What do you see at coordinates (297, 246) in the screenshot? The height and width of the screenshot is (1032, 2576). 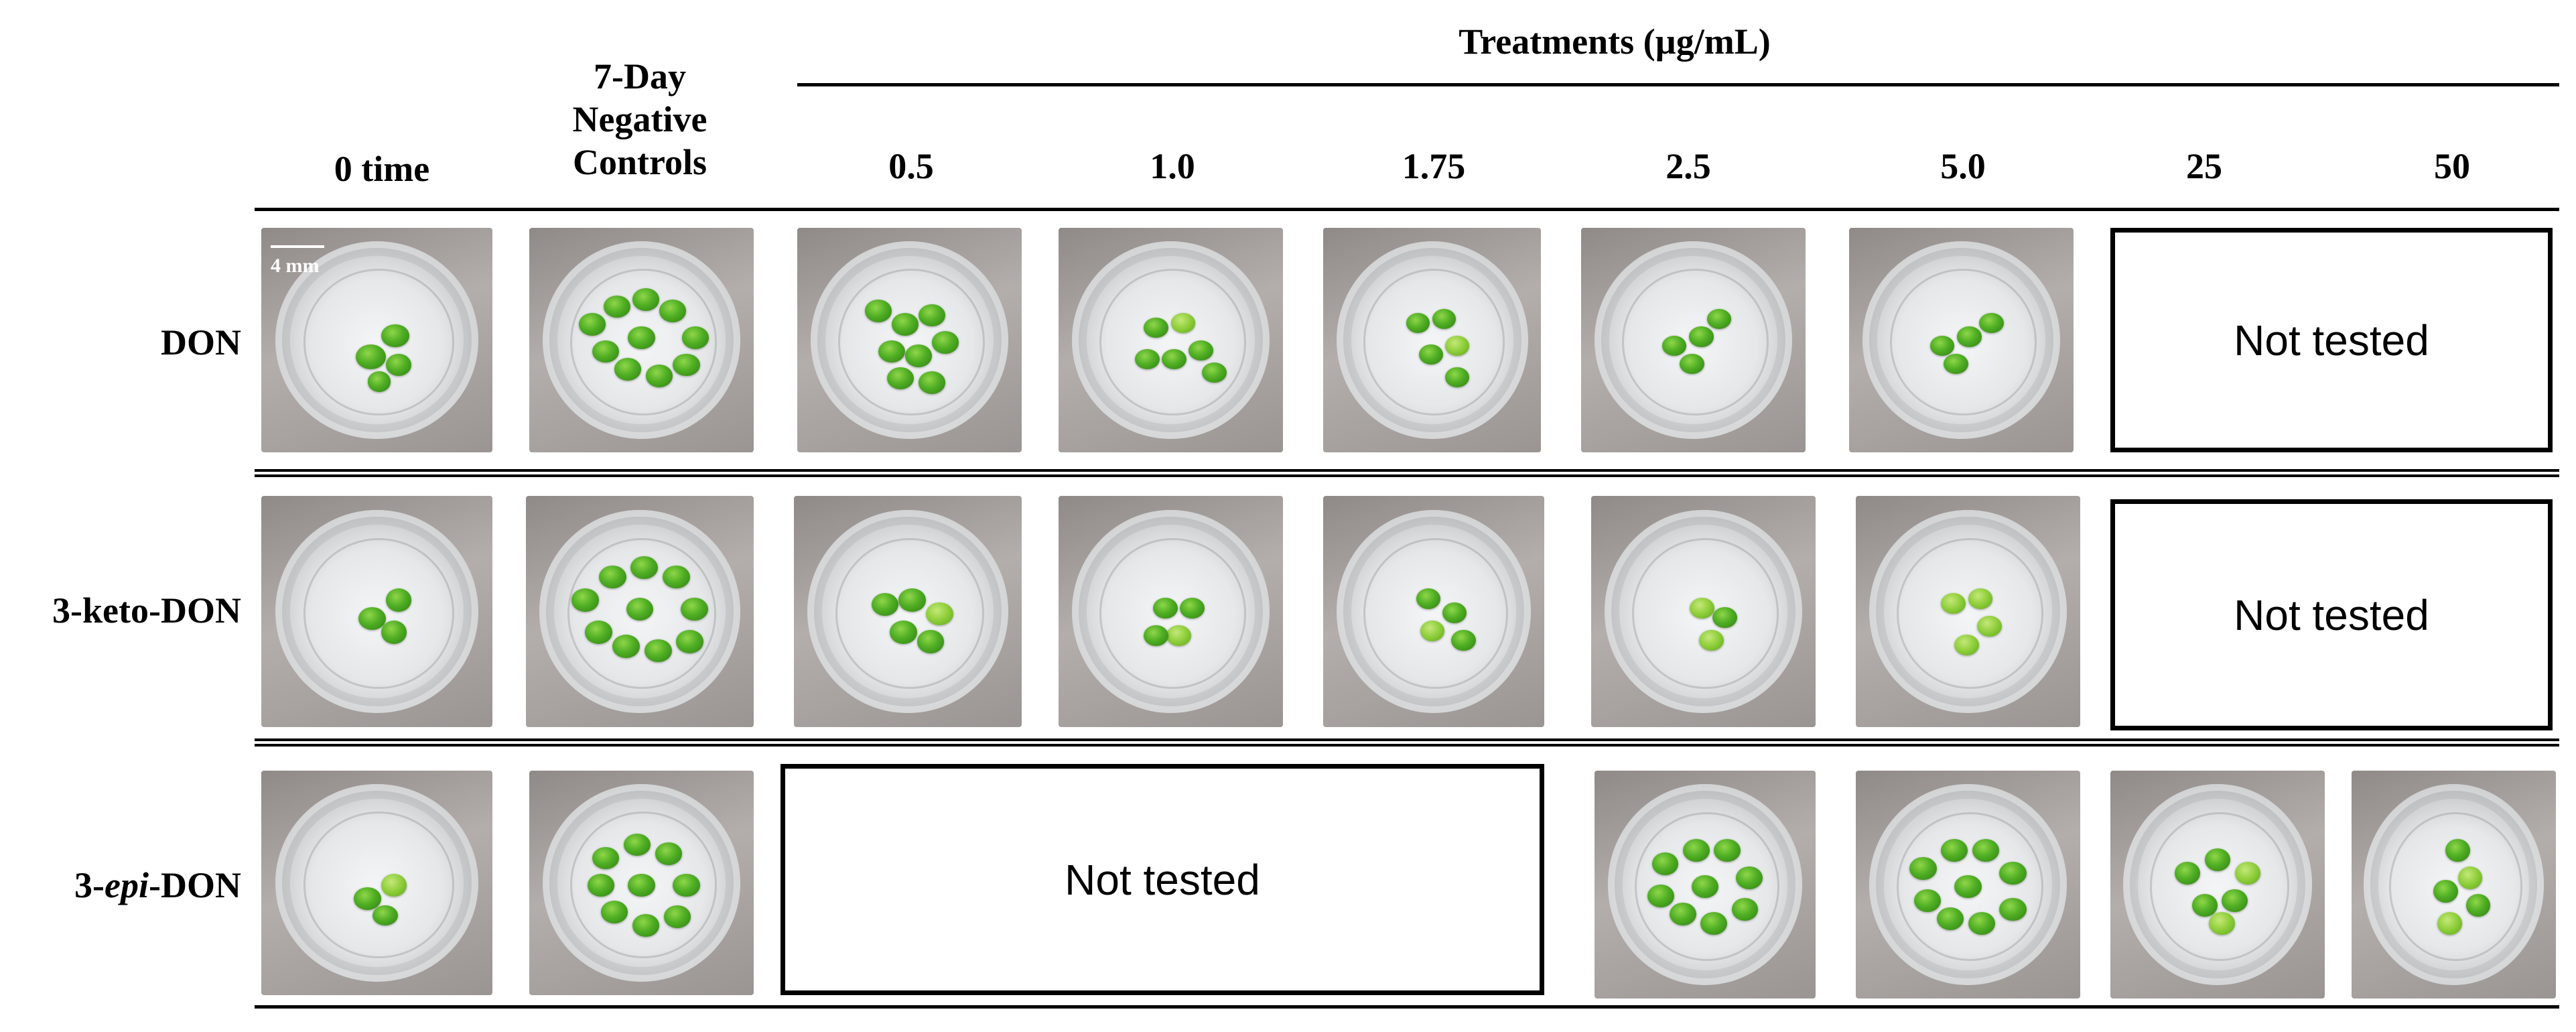 I see `scale-bar` at bounding box center [297, 246].